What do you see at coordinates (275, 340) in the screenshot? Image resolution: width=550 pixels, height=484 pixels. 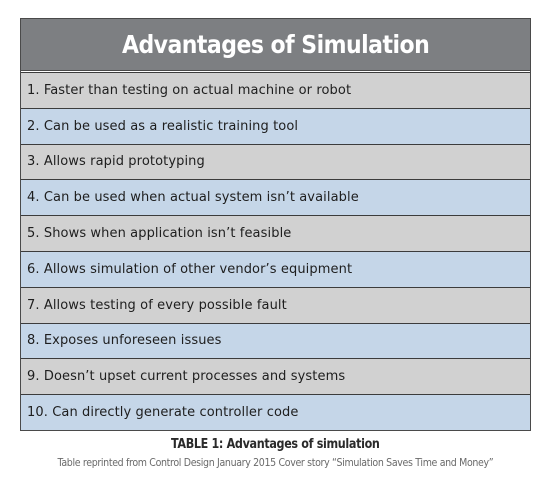 I see `table-row: 8. Exposes unforeseen issues` at bounding box center [275, 340].